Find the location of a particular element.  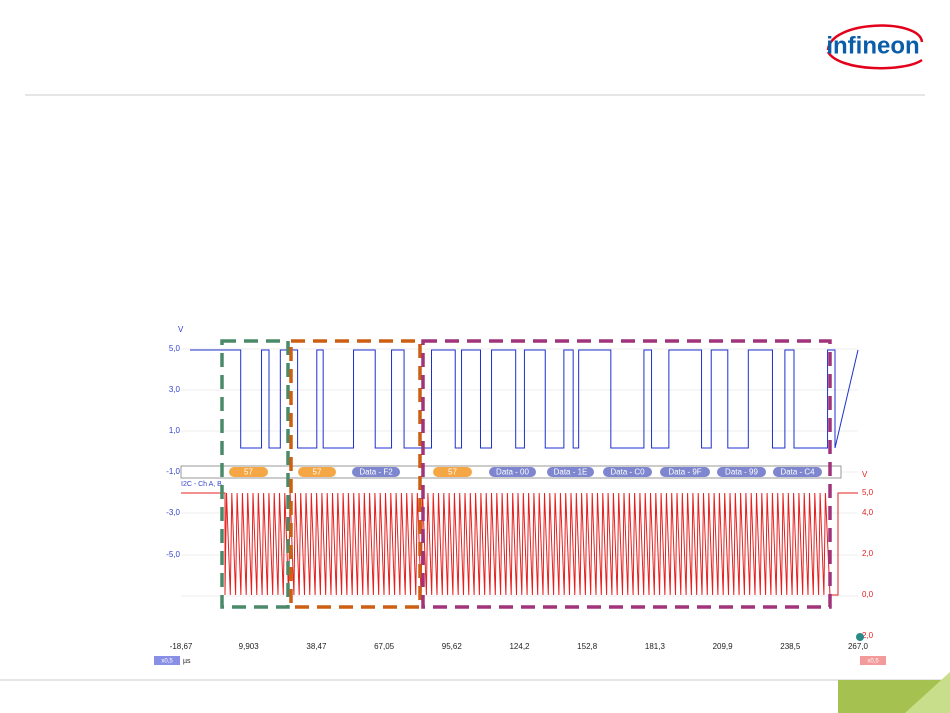

x-tick-label: -18,67 is located at coordinates (181, 646).